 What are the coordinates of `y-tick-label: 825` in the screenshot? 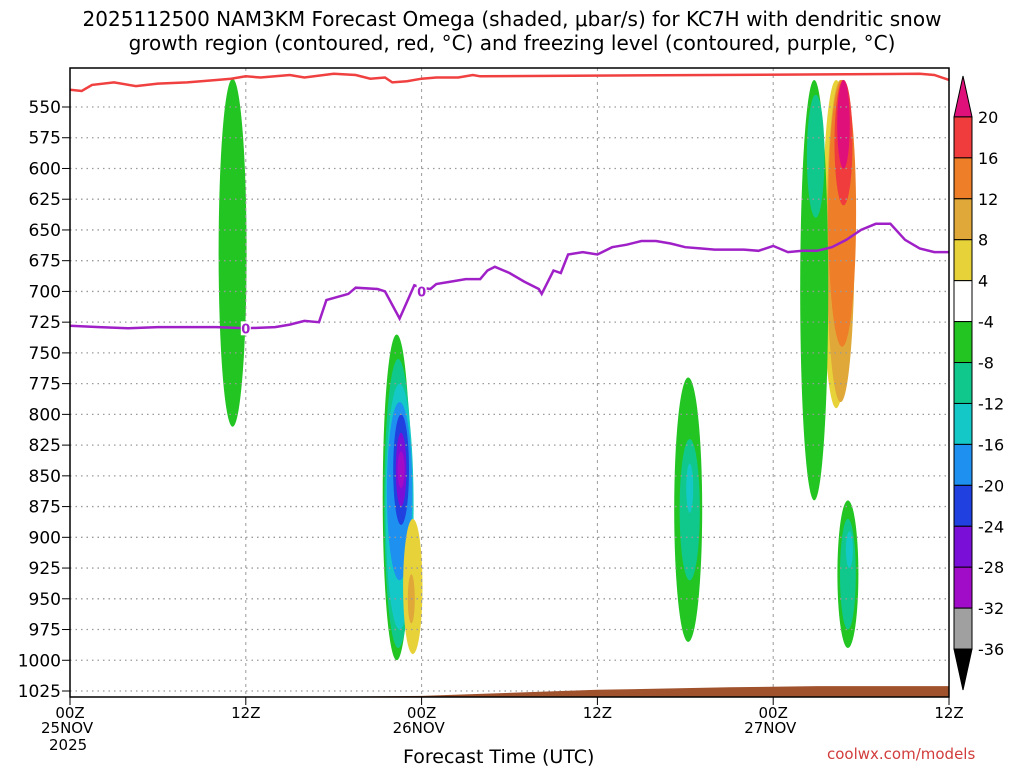 It's located at (45, 446).